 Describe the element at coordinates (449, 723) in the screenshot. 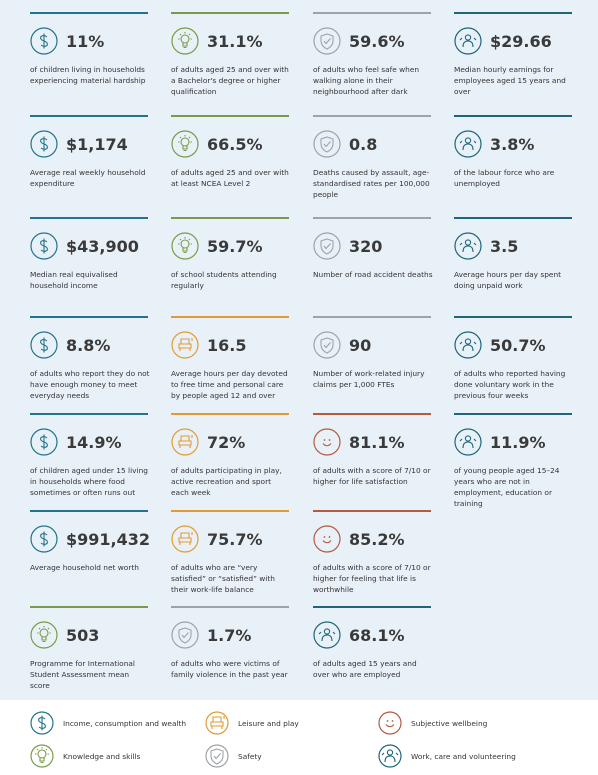

I see `legend-label: Subjective wellbeing` at that location.